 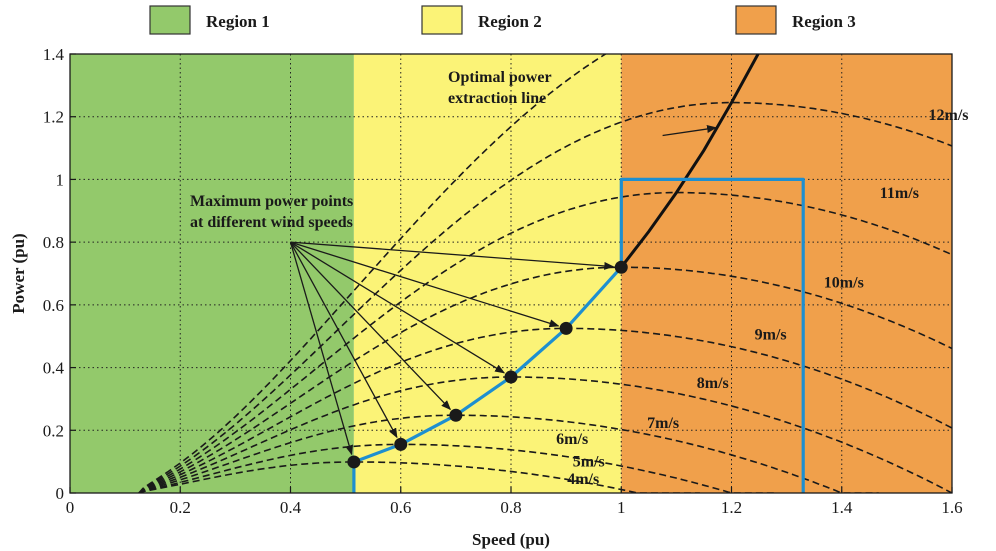 What do you see at coordinates (949, 115) in the screenshot?
I see `curve-label-12m-s: 12m/s` at bounding box center [949, 115].